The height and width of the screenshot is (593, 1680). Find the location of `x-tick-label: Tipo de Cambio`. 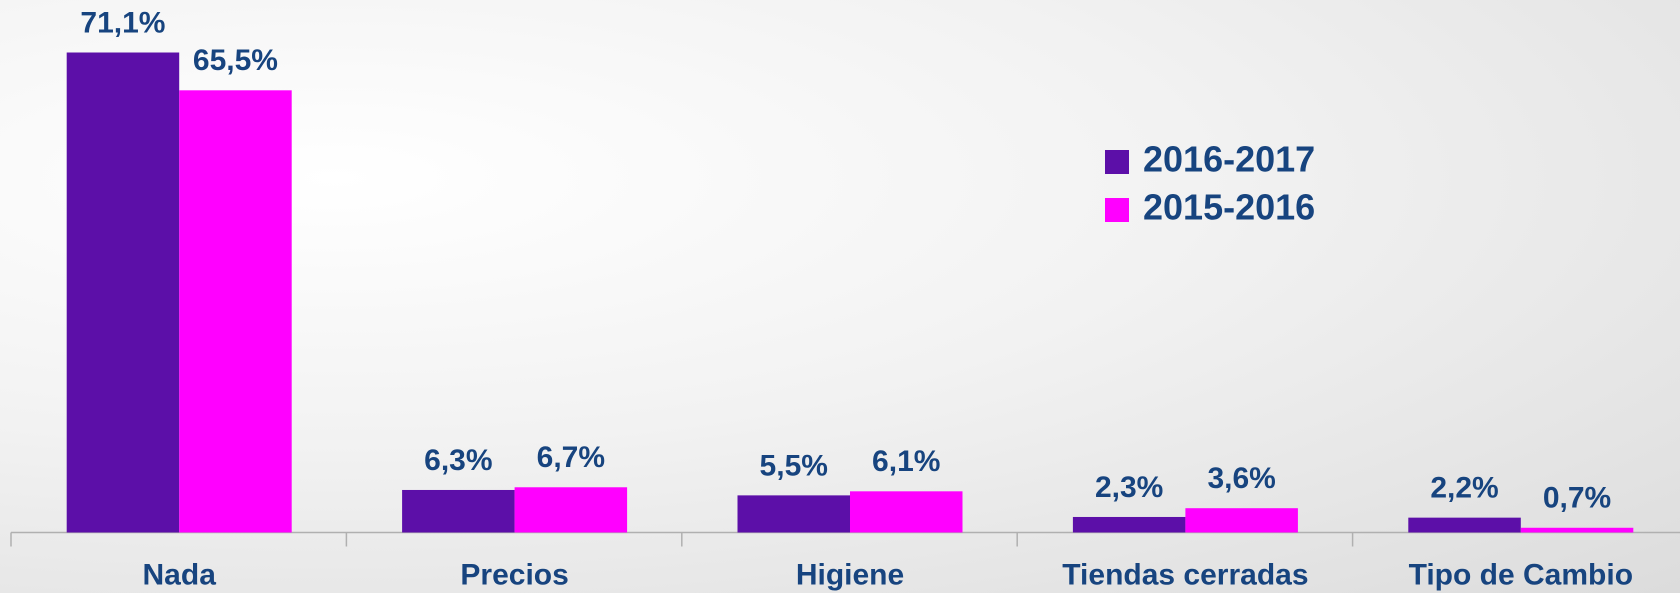

x-tick-label: Tipo de Cambio is located at coordinates (1521, 574).